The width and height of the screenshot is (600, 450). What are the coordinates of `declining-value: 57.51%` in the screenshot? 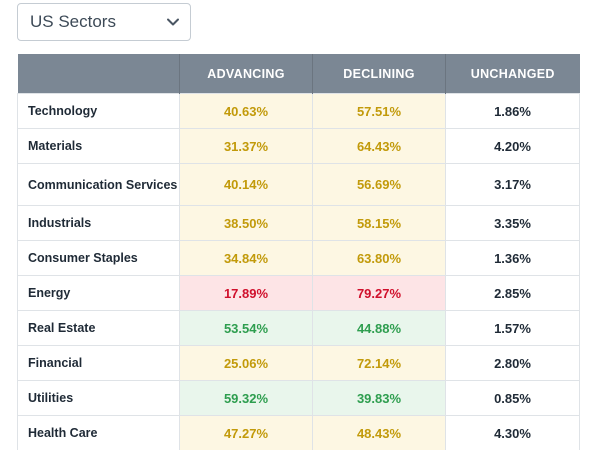 It's located at (379, 111).